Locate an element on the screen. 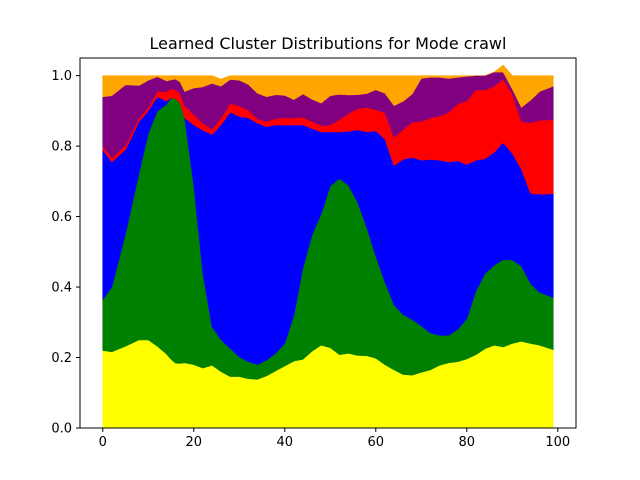 The width and height of the screenshot is (640, 480). y-tick-label: 0.4 is located at coordinates (61, 288).